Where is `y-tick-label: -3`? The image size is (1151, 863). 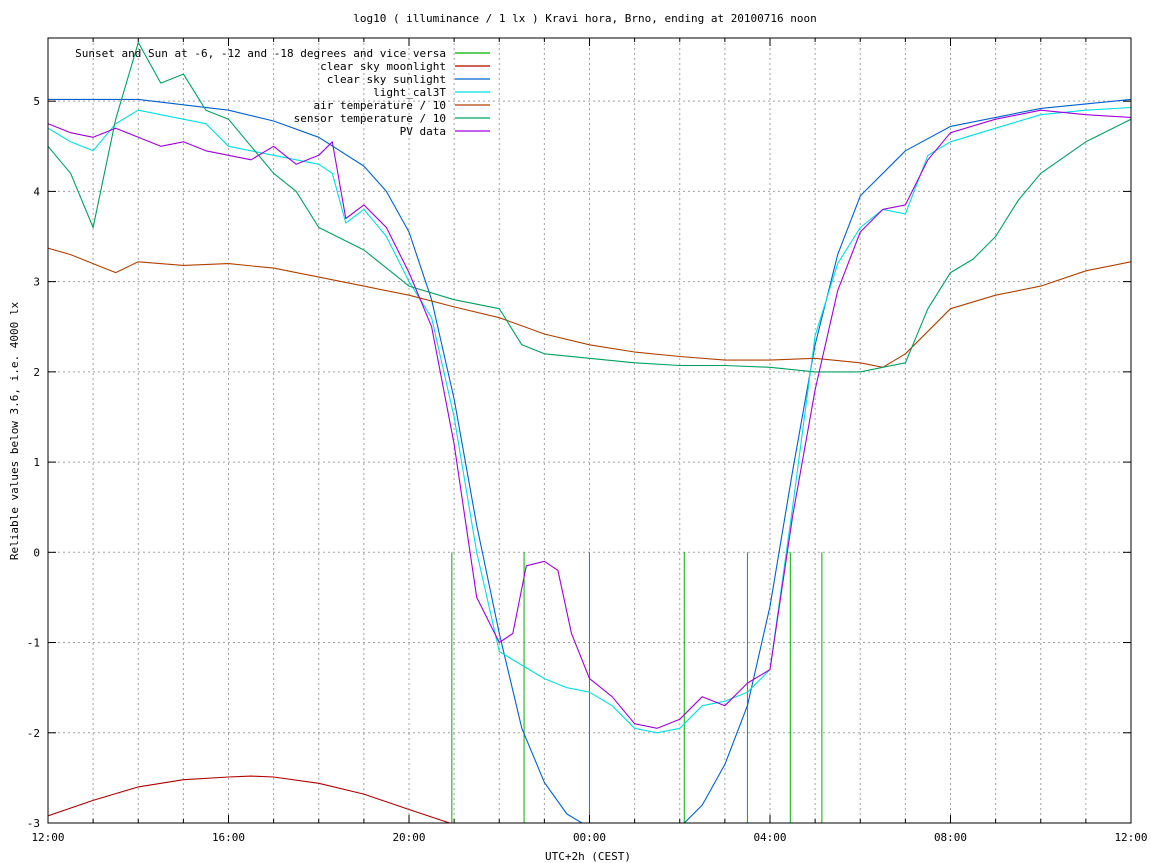
y-tick-label: -3 is located at coordinates (33, 823).